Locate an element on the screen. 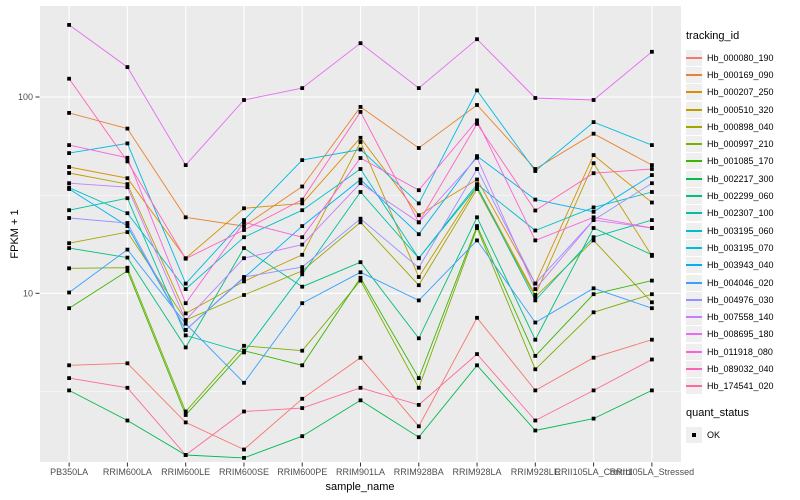 The image size is (800, 500). legend-entry-label: Hb_007558_140 is located at coordinates (740, 317).